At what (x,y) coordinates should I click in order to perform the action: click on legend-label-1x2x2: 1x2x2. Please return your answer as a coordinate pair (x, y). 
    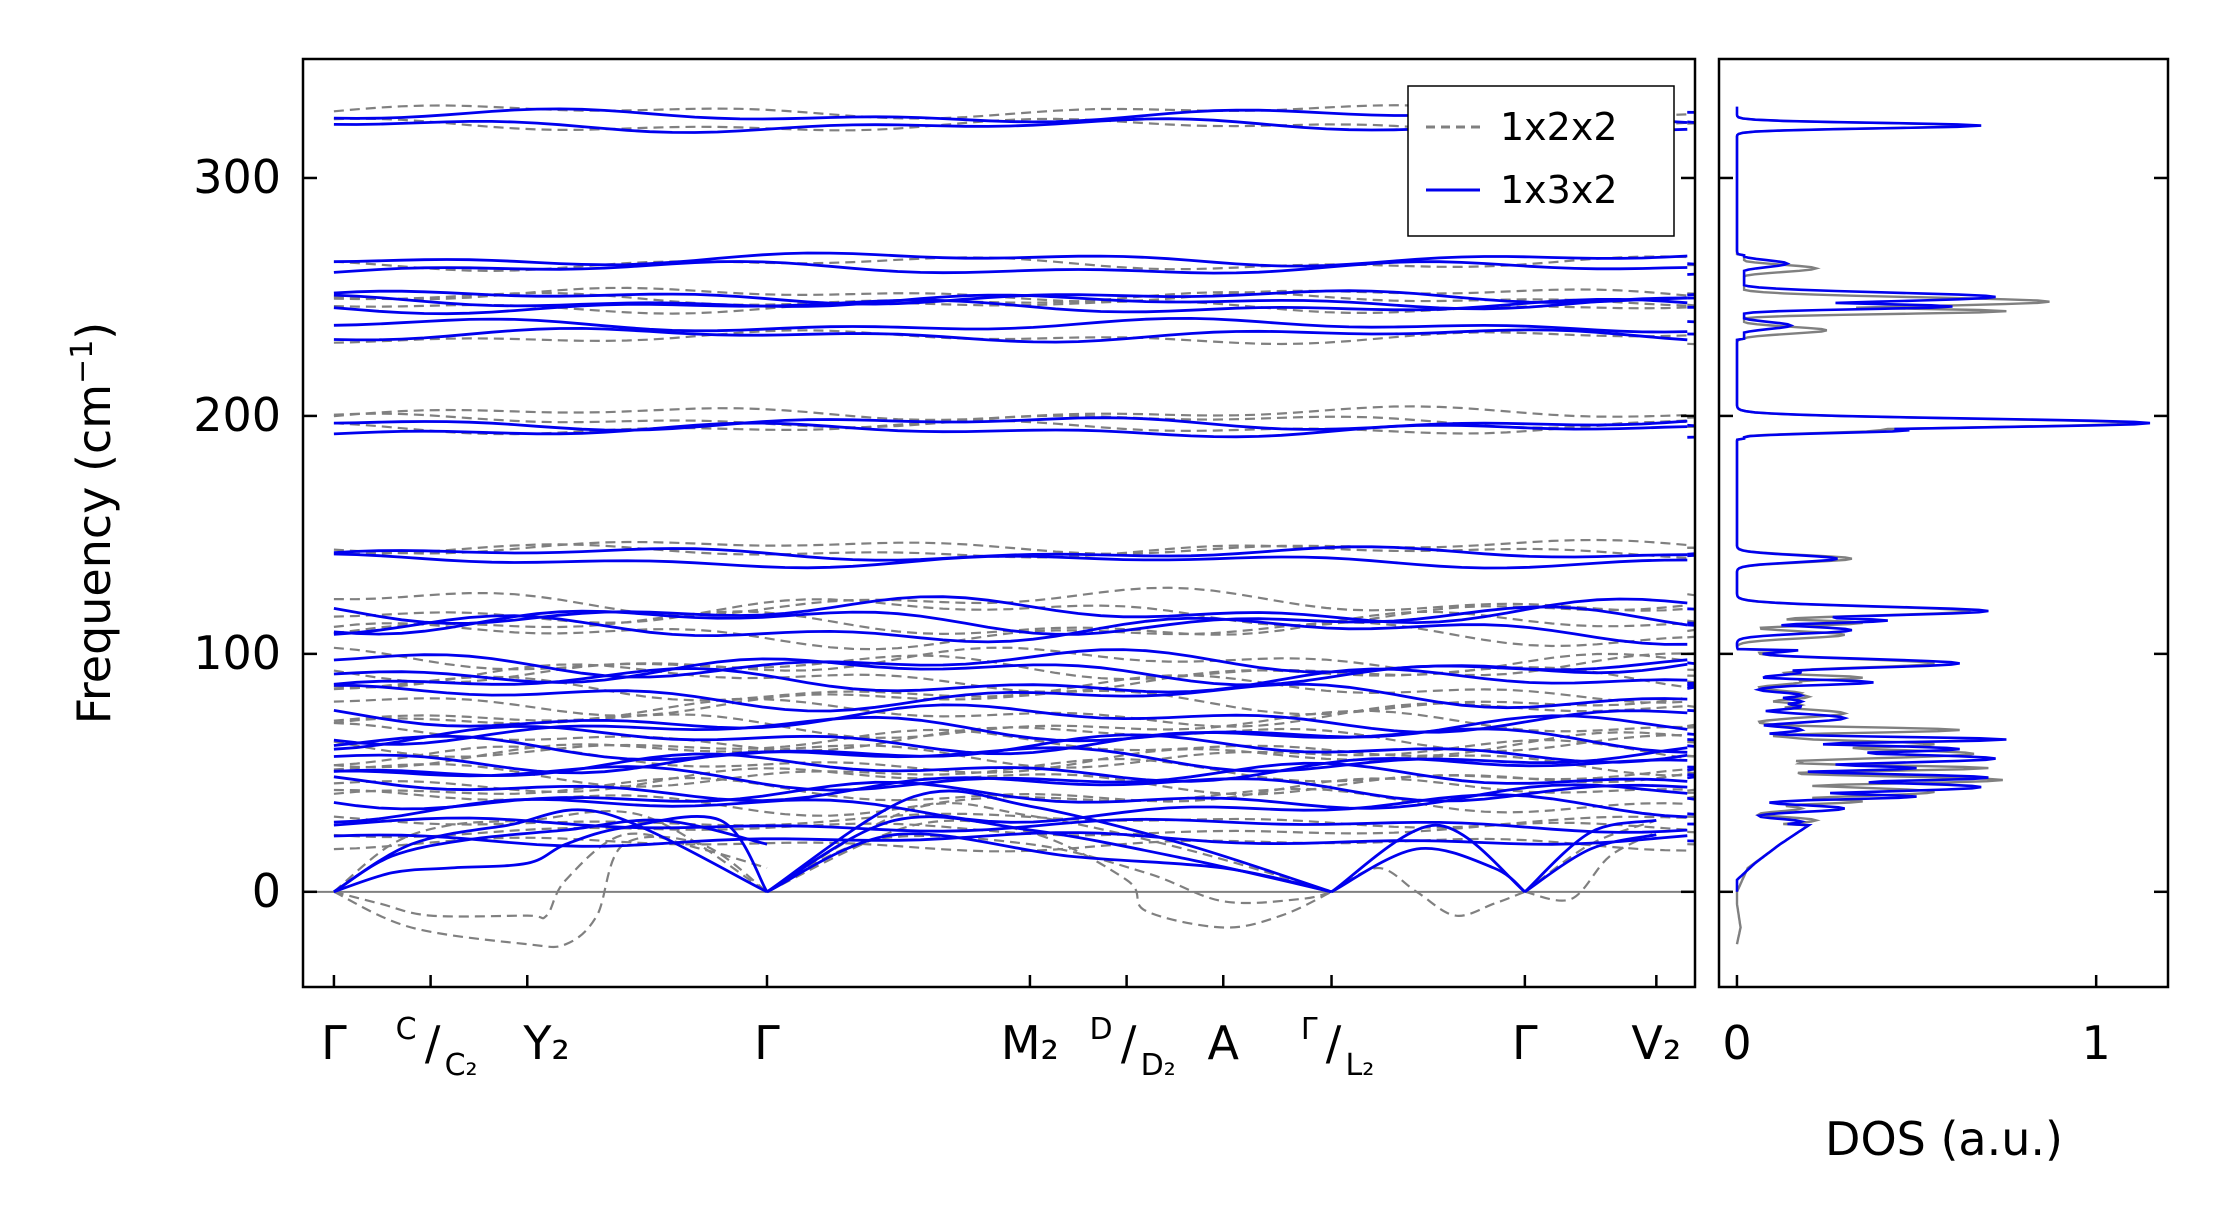
    Looking at the image, I should click on (1559, 127).